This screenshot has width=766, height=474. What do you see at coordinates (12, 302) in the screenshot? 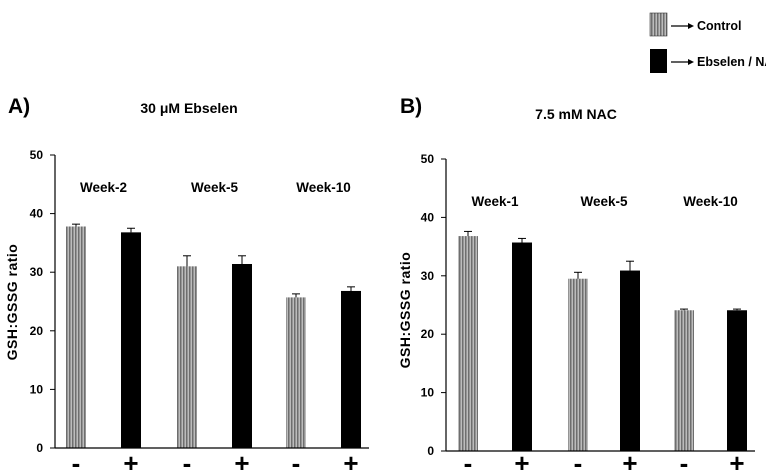
I see `panel-a-y-axis-label: GSH:GSSG ratio` at bounding box center [12, 302].